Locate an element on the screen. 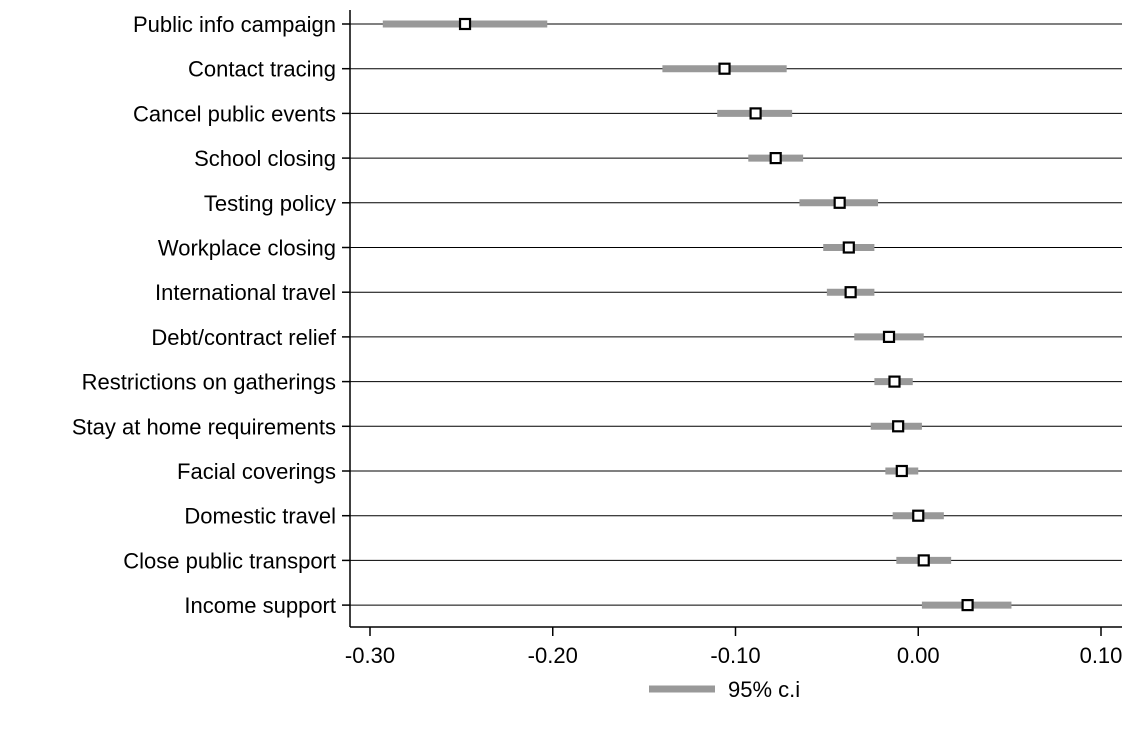 This screenshot has width=1130, height=731. category-label: Close public transport is located at coordinates (229, 560).